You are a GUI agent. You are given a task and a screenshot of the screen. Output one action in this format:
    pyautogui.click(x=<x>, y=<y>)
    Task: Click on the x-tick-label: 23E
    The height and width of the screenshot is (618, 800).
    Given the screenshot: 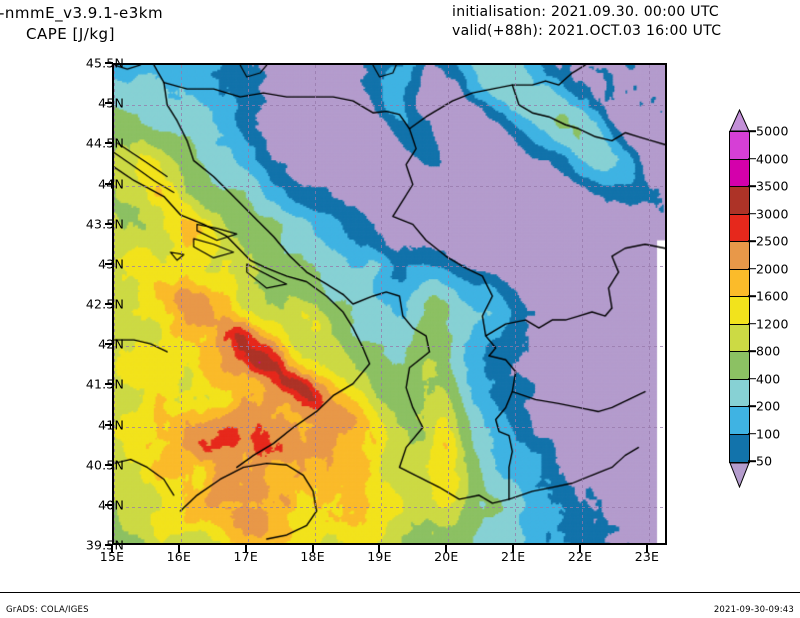 What is the action you would take?
    pyautogui.click(x=647, y=556)
    